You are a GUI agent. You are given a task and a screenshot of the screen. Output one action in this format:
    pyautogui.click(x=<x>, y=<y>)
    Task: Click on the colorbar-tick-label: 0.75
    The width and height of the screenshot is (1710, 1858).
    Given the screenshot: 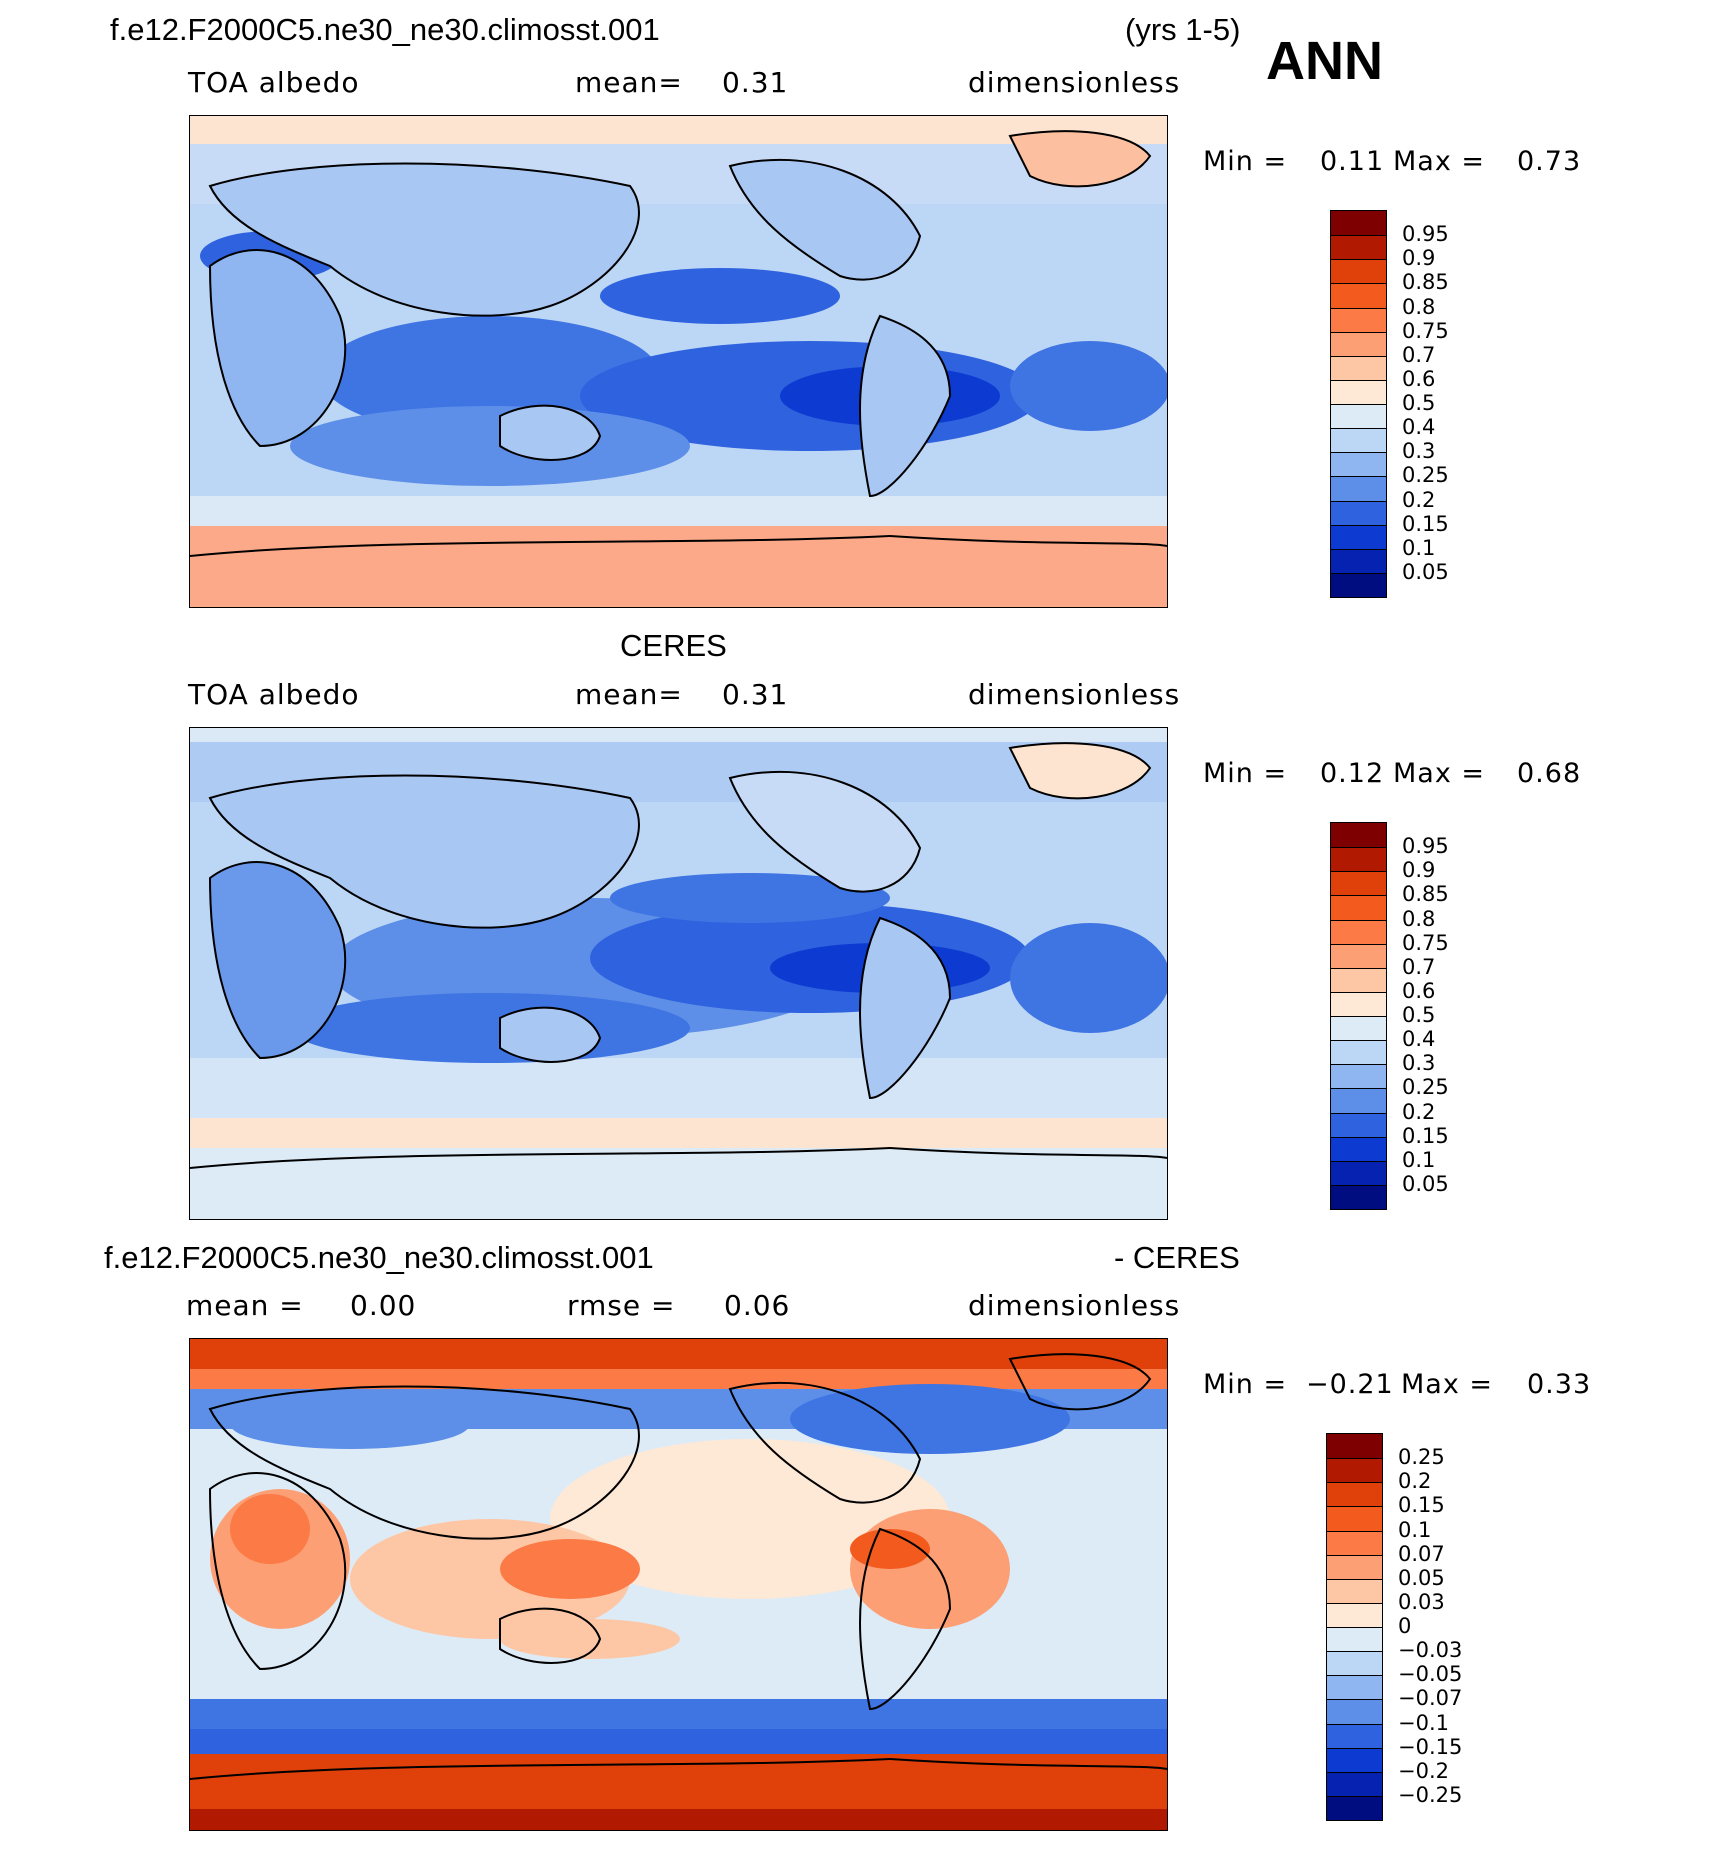 What is the action you would take?
    pyautogui.click(x=1425, y=942)
    